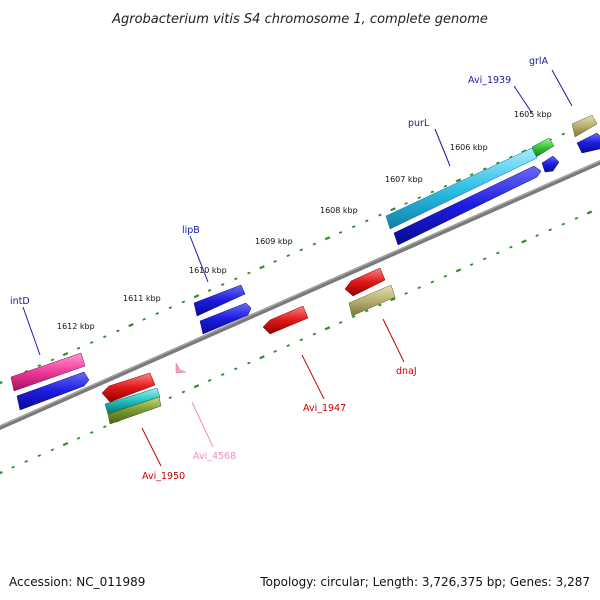 This screenshot has width=600, height=600. I want to click on kbp-label-1612: 1612 kbp, so click(76, 326).